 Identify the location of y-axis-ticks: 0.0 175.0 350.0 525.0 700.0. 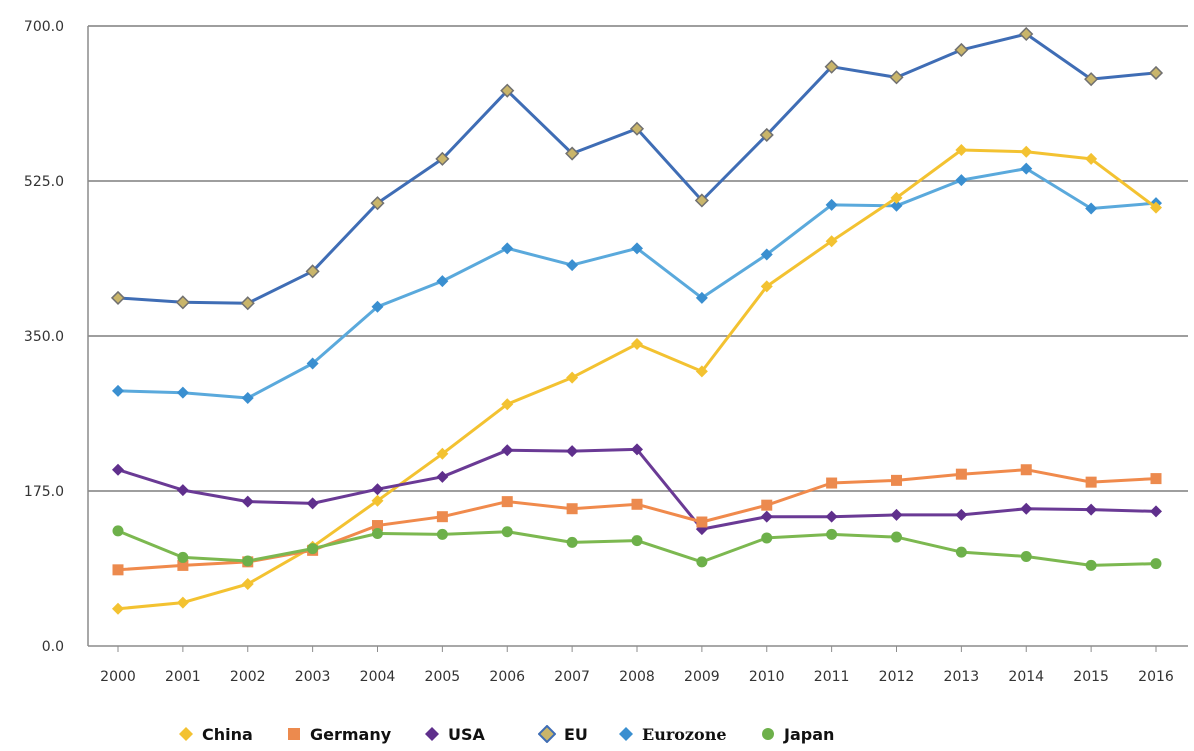
(44, 337).